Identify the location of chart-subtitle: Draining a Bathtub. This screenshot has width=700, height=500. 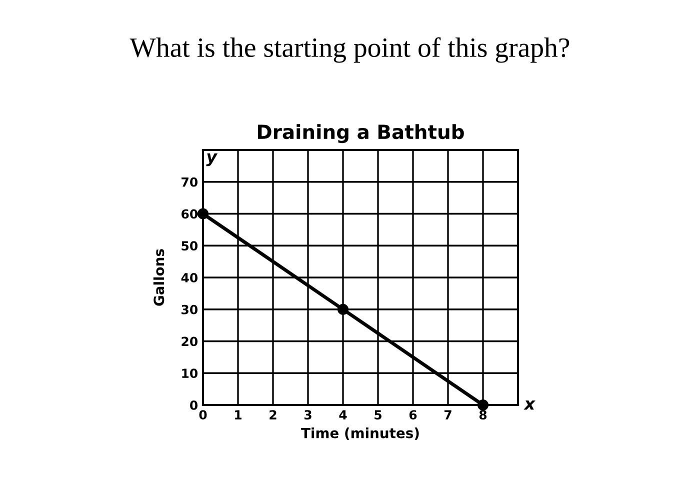
(361, 134).